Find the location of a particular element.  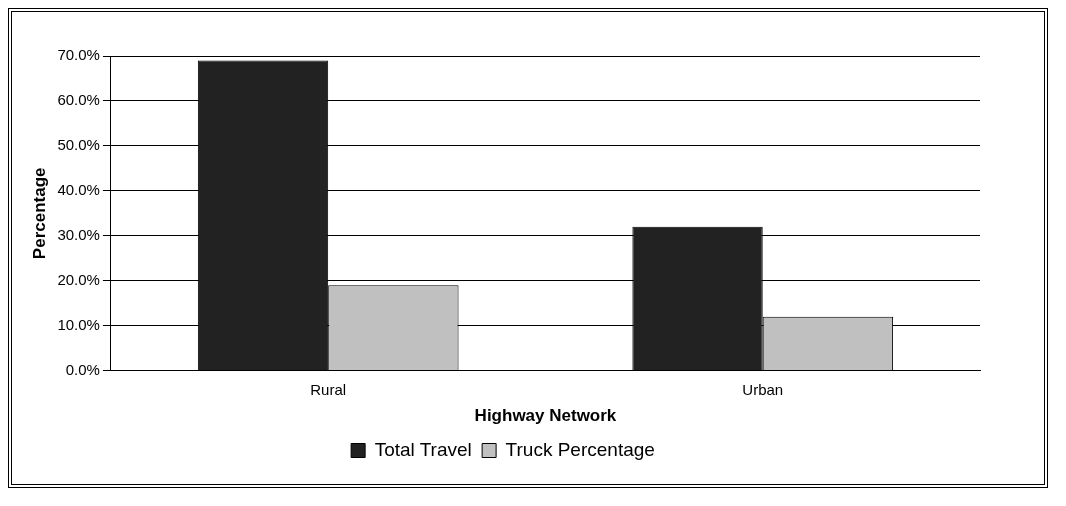

y-tick-label: 60.0% is located at coordinates (78, 100).